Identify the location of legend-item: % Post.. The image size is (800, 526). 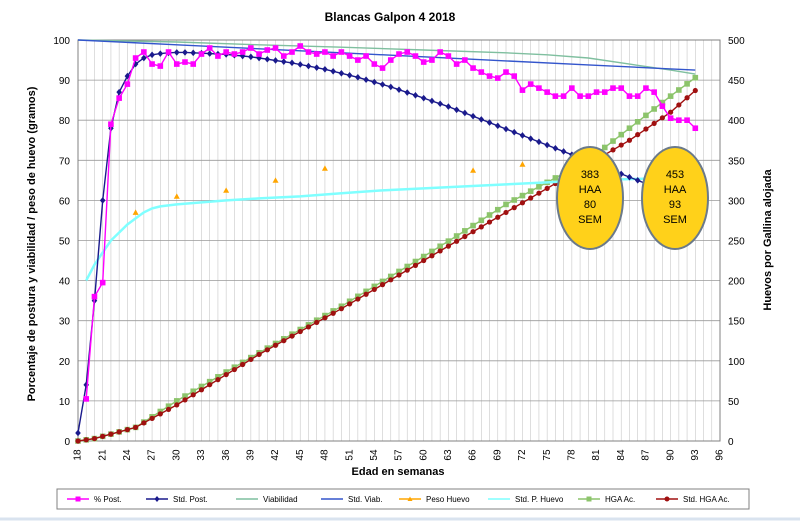
(94, 499).